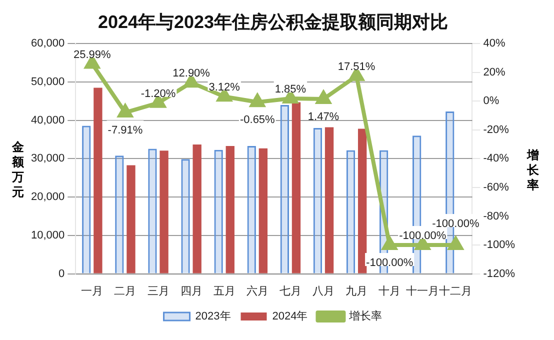  What do you see at coordinates (47, 158) in the screenshot?
I see `y-tick-label: 30,000` at bounding box center [47, 158].